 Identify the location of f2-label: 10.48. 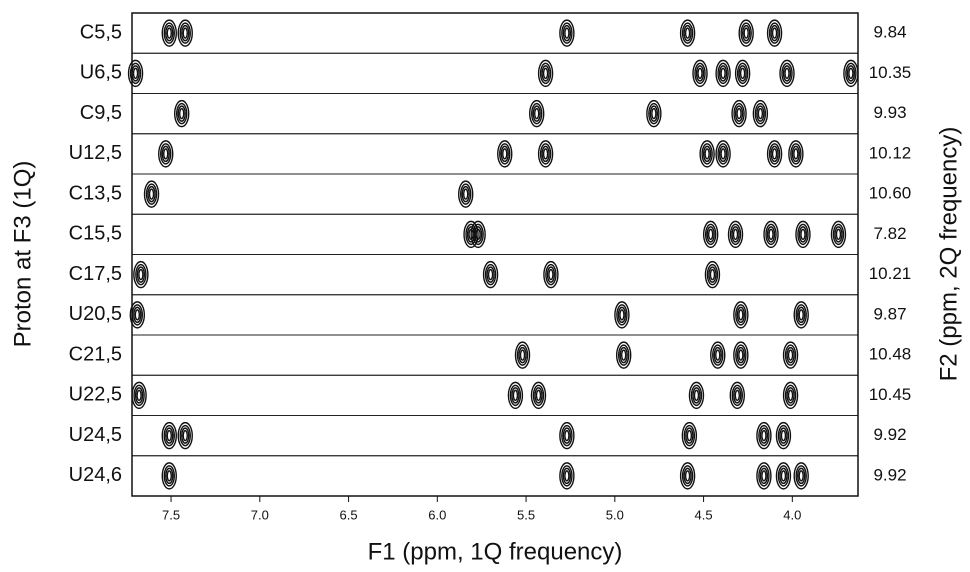
(890, 354).